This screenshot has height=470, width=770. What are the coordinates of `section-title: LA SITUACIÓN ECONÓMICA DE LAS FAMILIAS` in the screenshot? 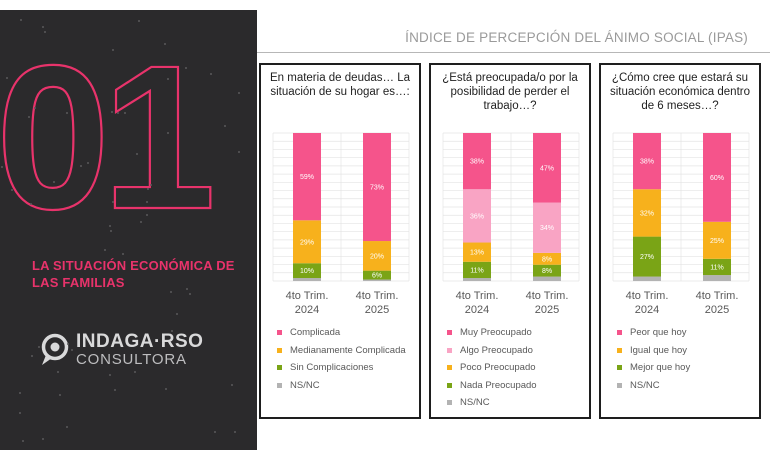 It's located at (133, 274).